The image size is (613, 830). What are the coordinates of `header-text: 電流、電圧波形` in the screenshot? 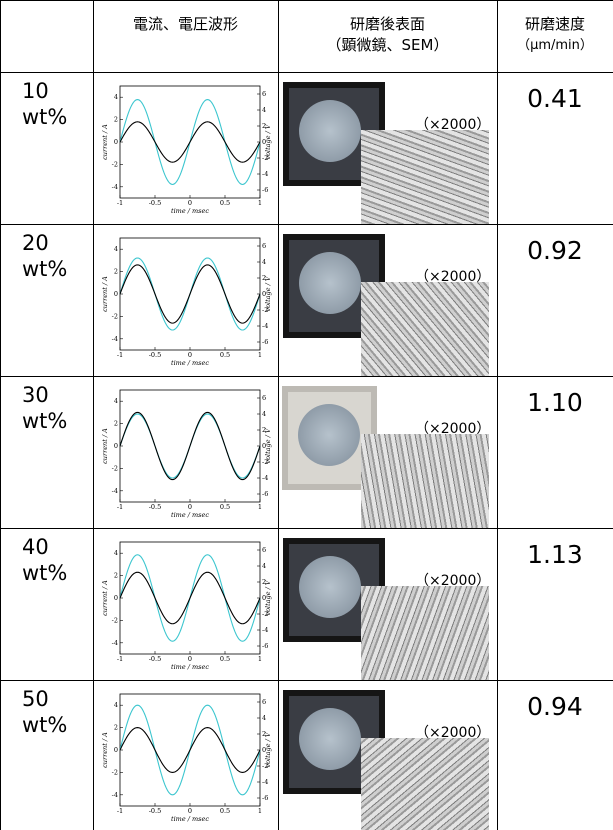 It's located at (185, 24).